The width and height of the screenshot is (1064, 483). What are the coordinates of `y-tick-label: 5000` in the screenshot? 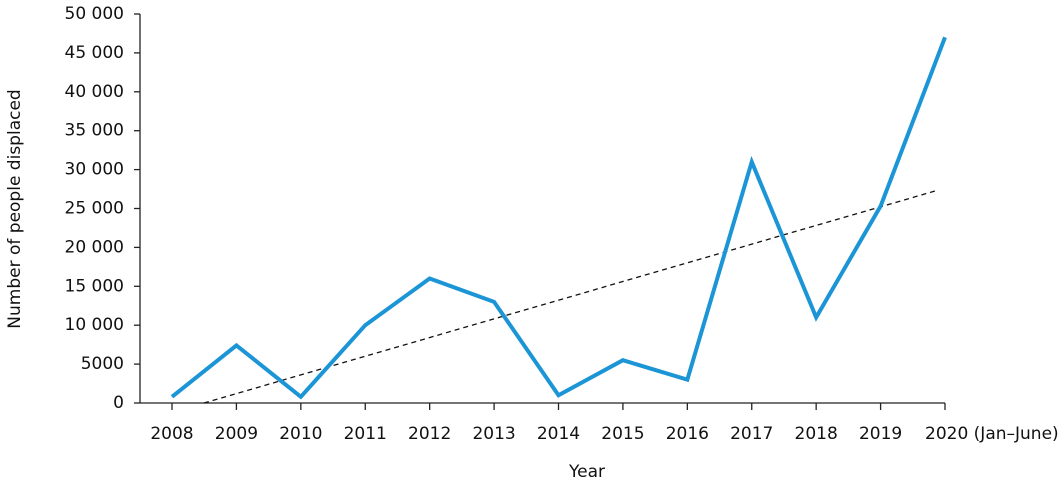 It's located at (102, 364).